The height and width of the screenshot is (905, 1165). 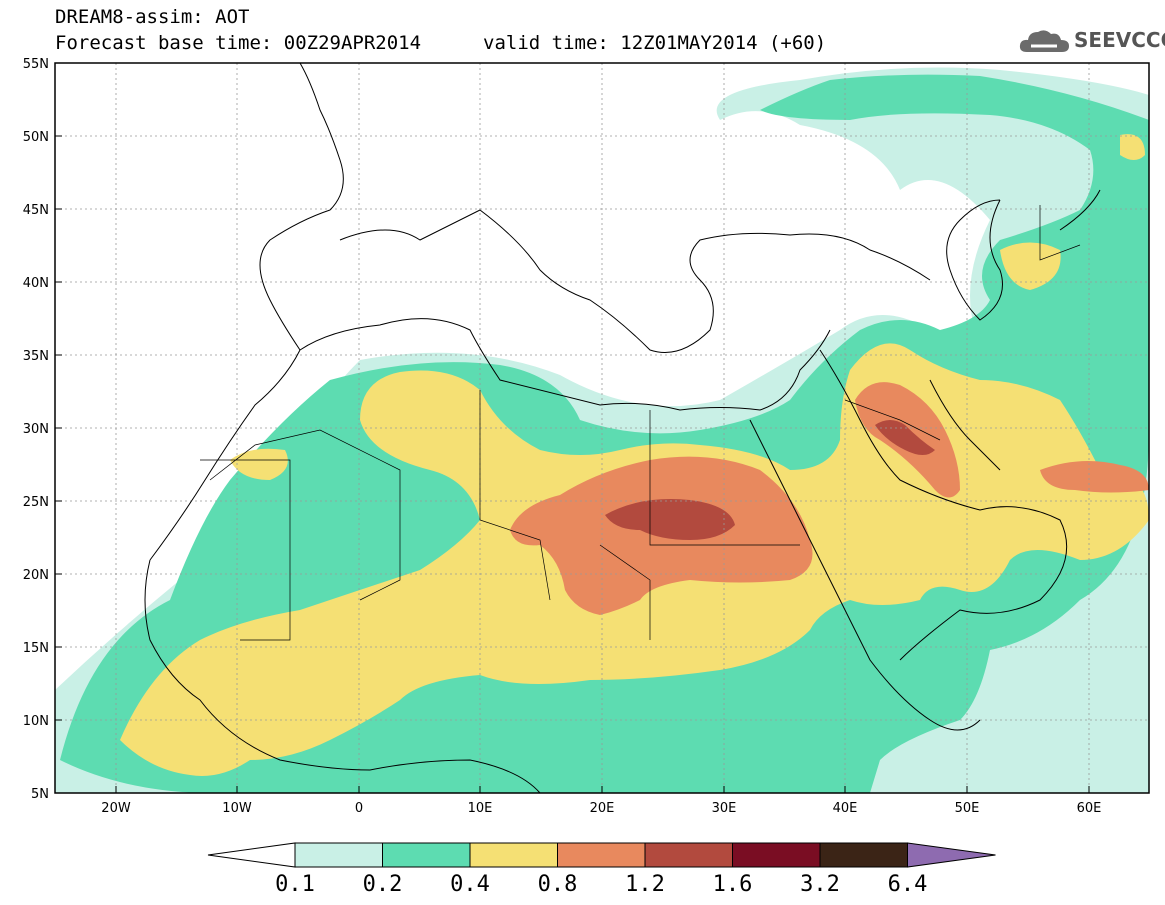 I want to click on forecast-base-time: Forecast base time: 00Z29APR2014, so click(x=238, y=43).